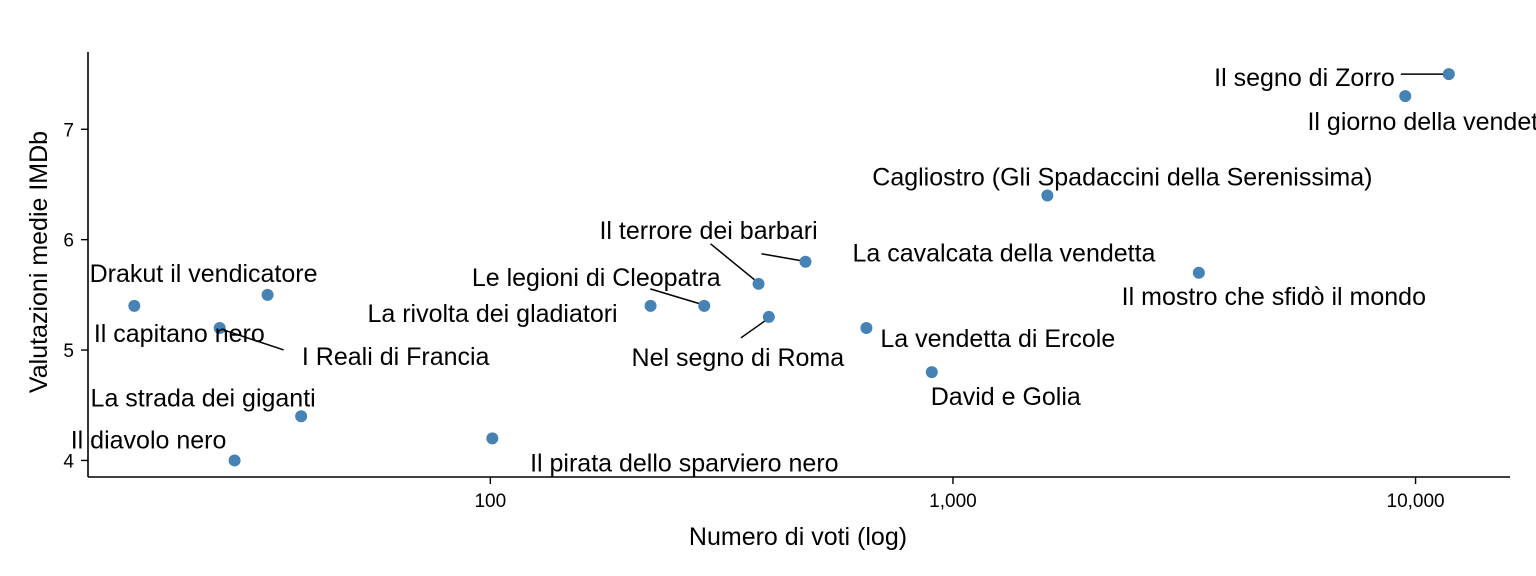  I want to click on point-label: Il diavolo nero, so click(149, 440).